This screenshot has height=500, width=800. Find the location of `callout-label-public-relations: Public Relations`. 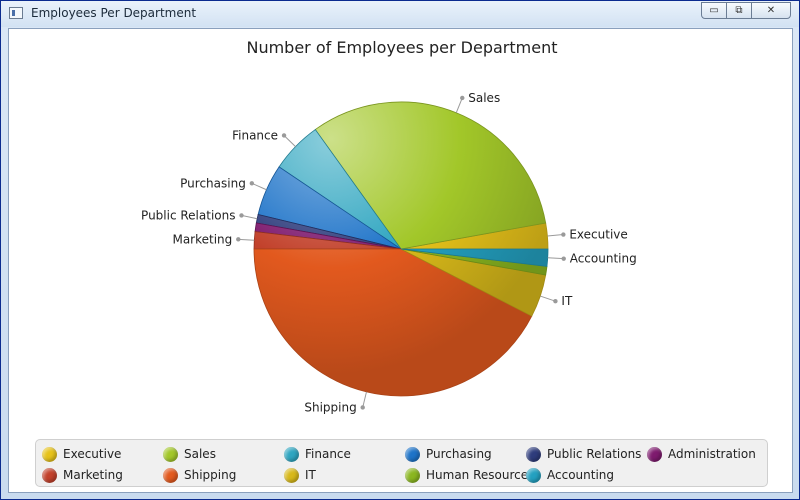

callout-label-public-relations: Public Relations is located at coordinates (188, 215).